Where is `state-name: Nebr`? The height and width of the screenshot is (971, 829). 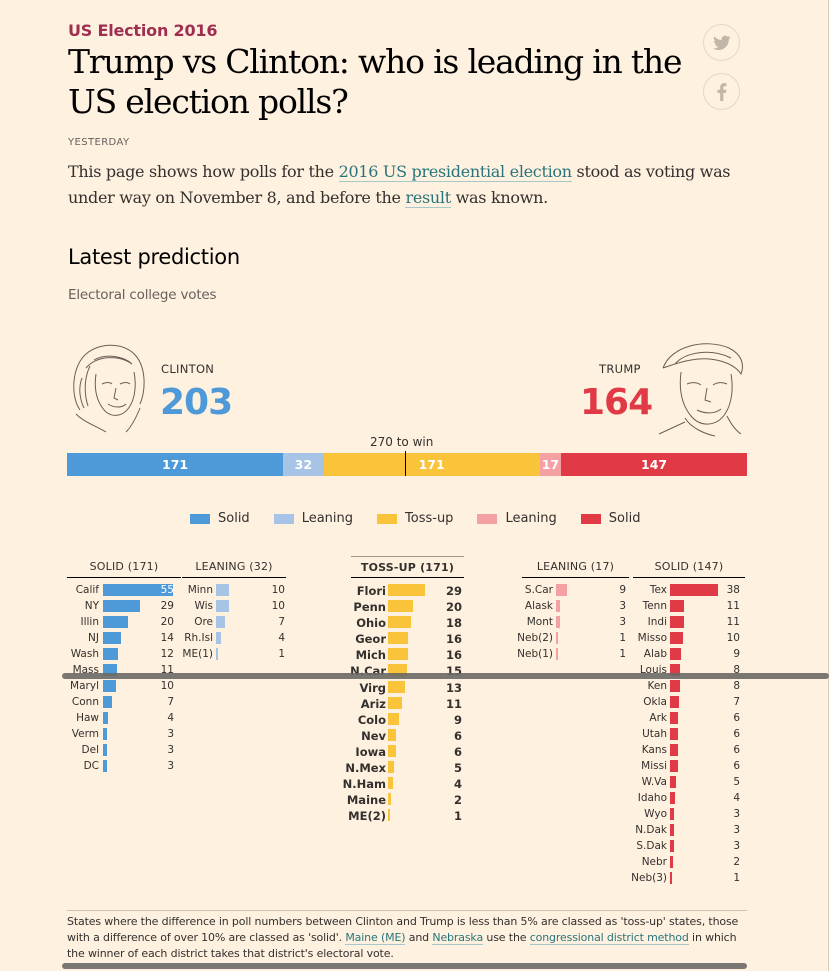 state-name: Nebr is located at coordinates (654, 862).